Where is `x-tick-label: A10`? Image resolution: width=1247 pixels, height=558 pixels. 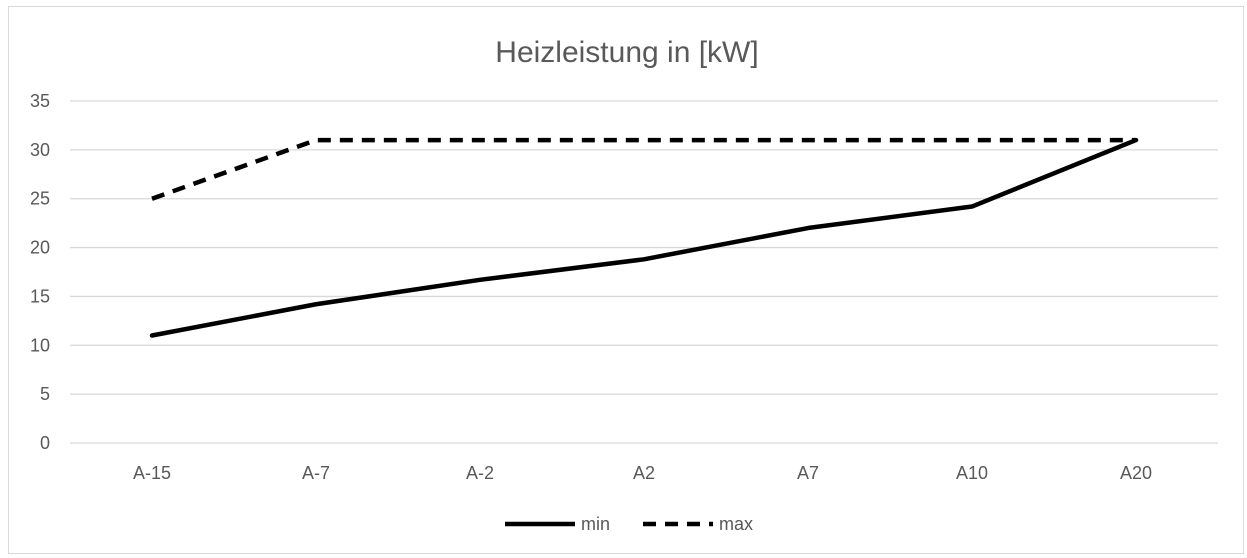
x-tick-label: A10 is located at coordinates (972, 473).